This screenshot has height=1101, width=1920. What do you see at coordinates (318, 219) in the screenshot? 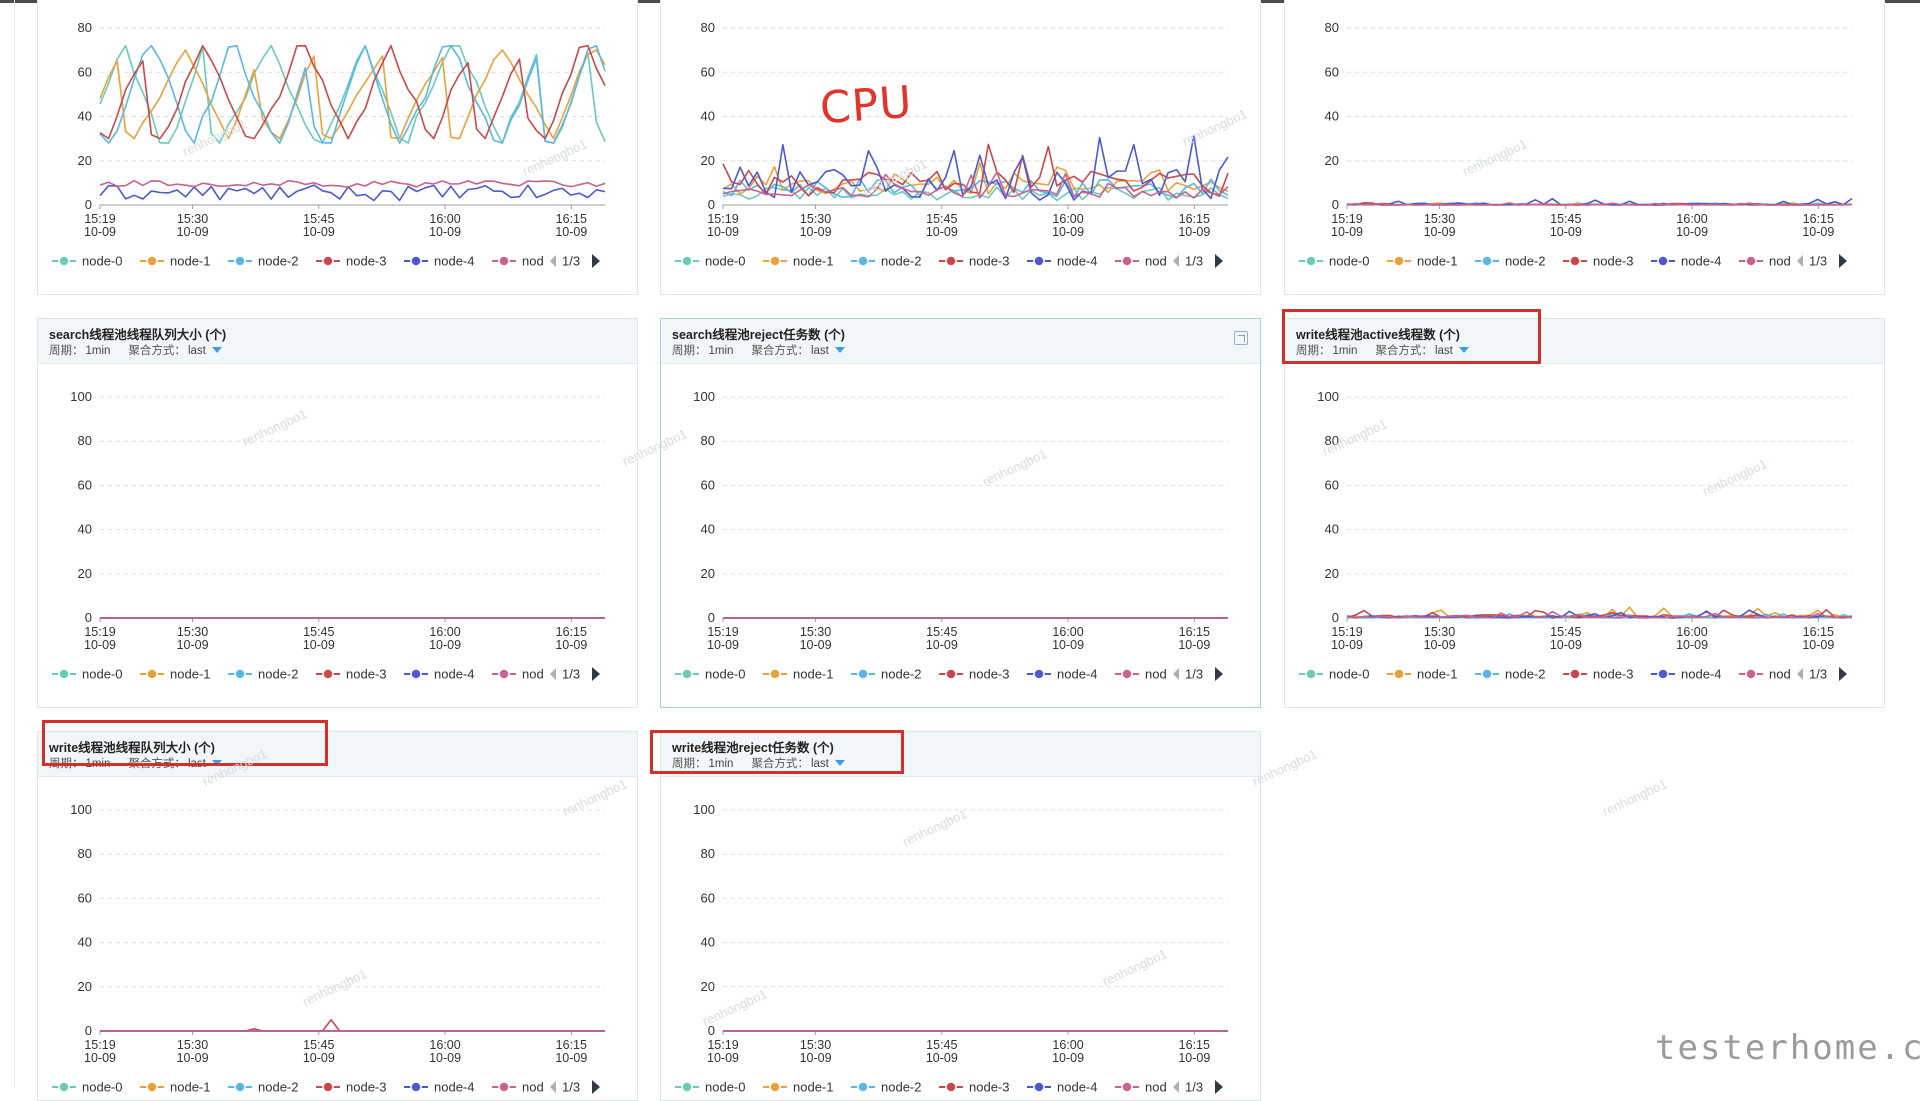
I see `x-tick-time: 15:45` at bounding box center [318, 219].